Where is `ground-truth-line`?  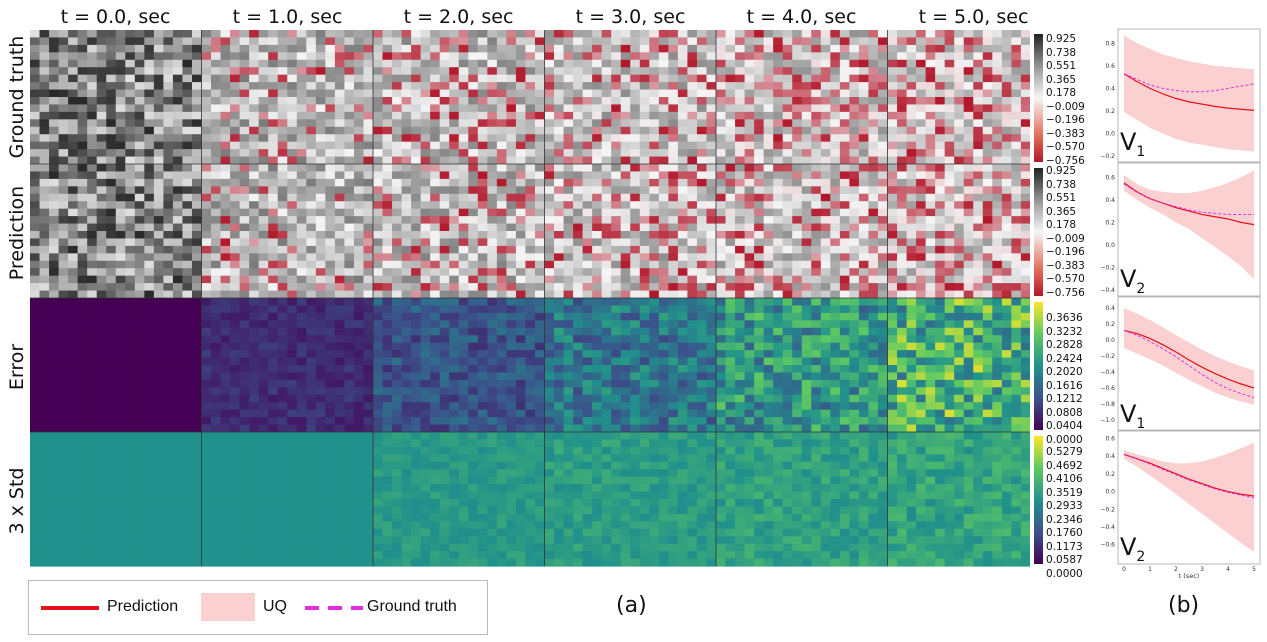 ground-truth-line is located at coordinates (1189, 476).